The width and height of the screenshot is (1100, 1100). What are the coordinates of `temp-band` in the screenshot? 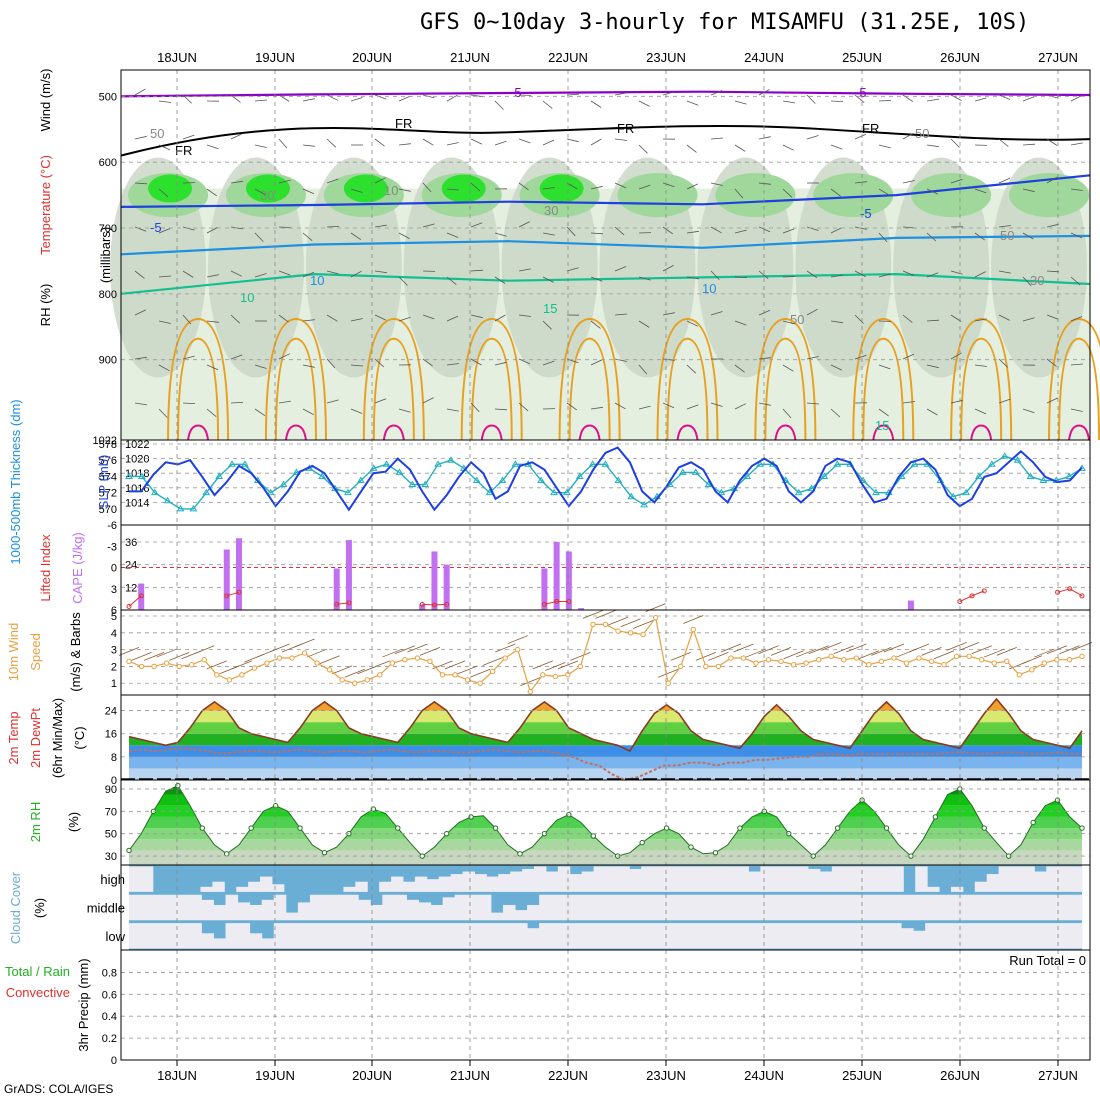 It's located at (605, 739).